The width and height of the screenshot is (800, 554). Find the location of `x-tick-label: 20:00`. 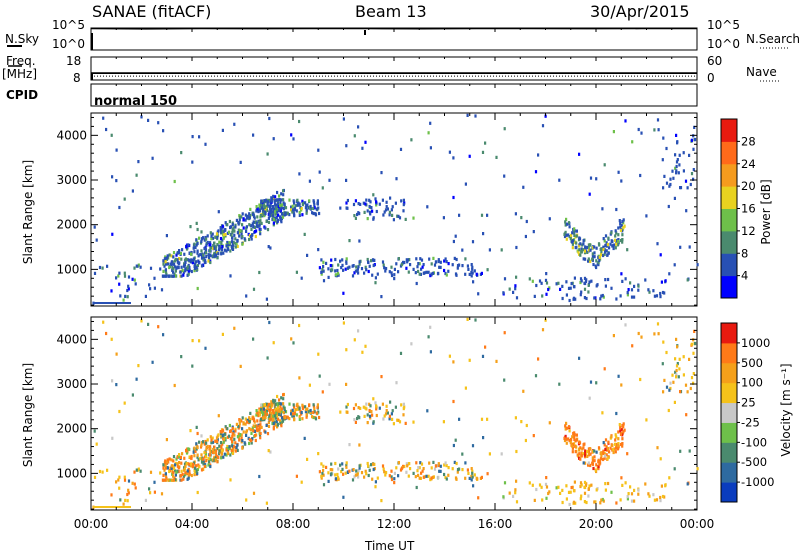

x-tick-label: 20:00 is located at coordinates (596, 524).